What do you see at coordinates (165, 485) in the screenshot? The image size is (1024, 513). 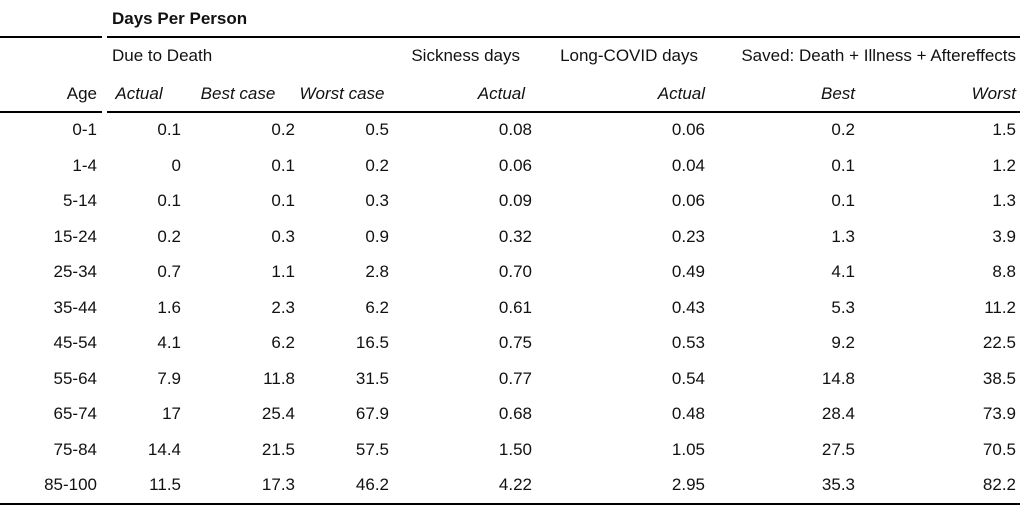 I see `value-cell: 11.5` at bounding box center [165, 485].